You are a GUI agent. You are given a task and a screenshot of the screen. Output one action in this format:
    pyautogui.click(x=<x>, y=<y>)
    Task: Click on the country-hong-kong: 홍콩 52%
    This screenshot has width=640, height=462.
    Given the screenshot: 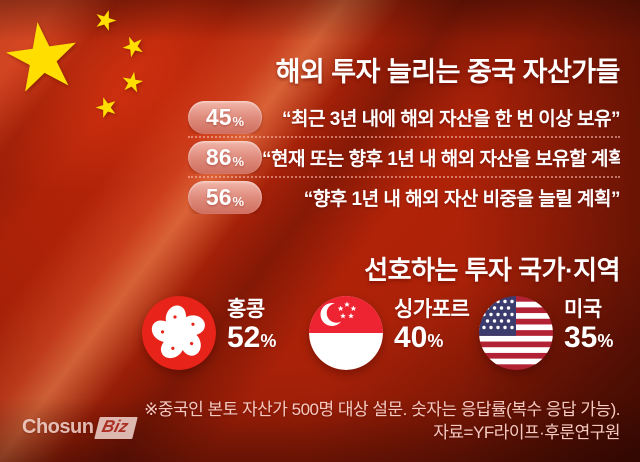 What is the action you would take?
    pyautogui.click(x=209, y=333)
    